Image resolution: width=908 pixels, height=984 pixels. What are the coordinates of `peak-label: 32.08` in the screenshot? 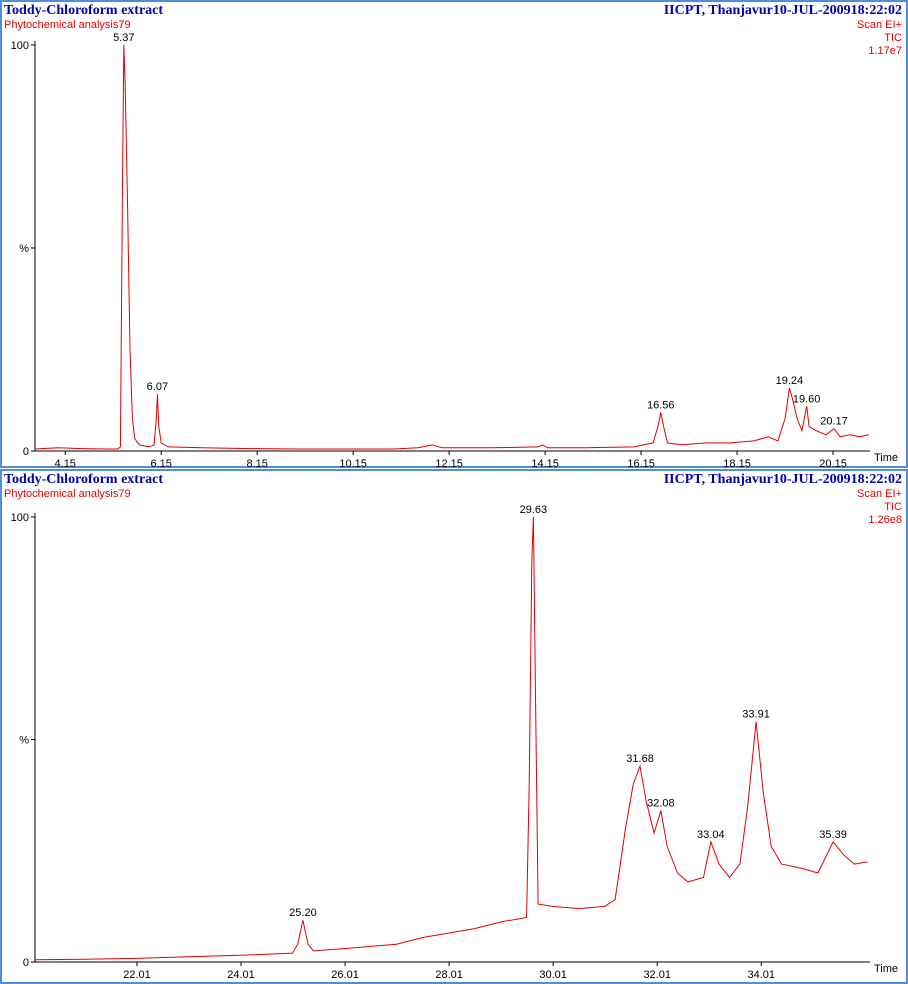 It's located at (661, 804).